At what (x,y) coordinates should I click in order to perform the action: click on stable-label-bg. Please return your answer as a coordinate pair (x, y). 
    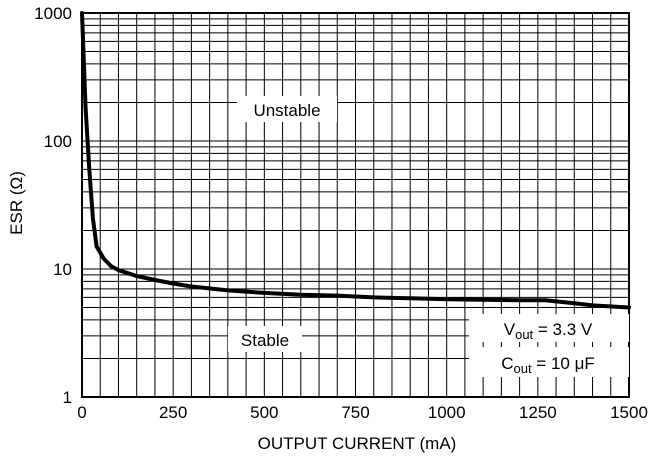
    Looking at the image, I should click on (265, 339).